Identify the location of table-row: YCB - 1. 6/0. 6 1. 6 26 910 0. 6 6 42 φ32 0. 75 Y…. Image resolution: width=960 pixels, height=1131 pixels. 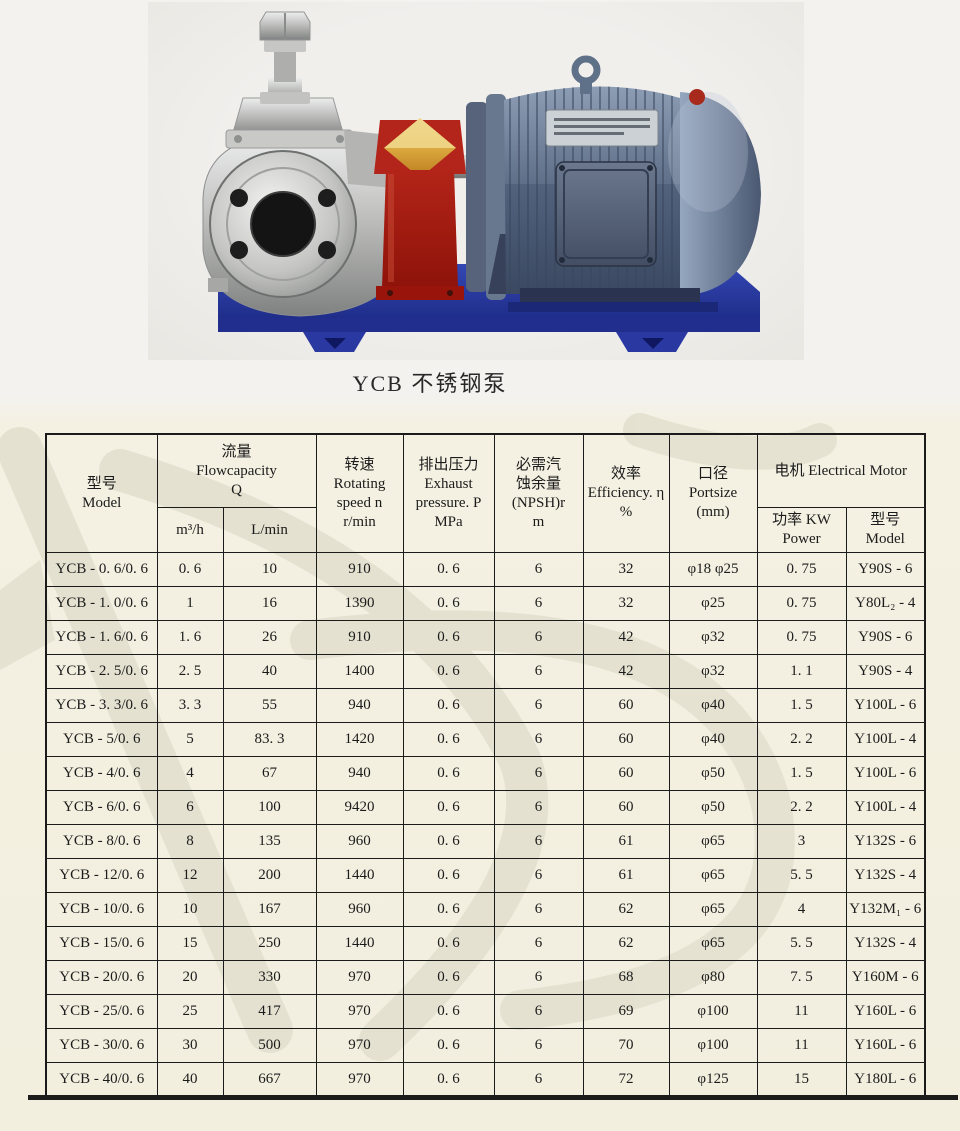
(485, 637).